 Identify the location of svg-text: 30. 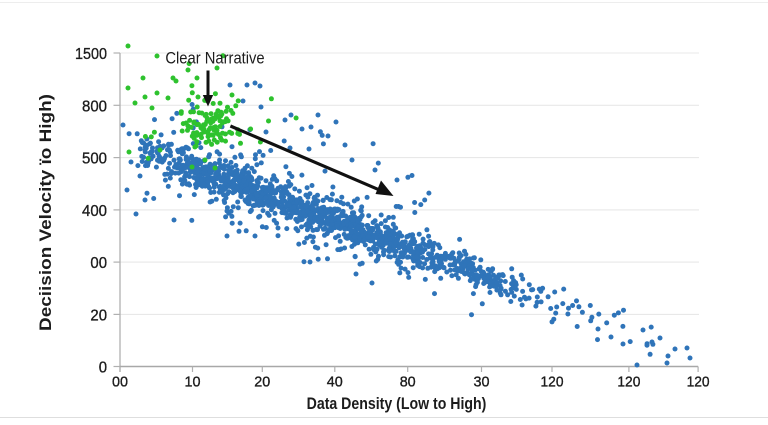
(482, 383).